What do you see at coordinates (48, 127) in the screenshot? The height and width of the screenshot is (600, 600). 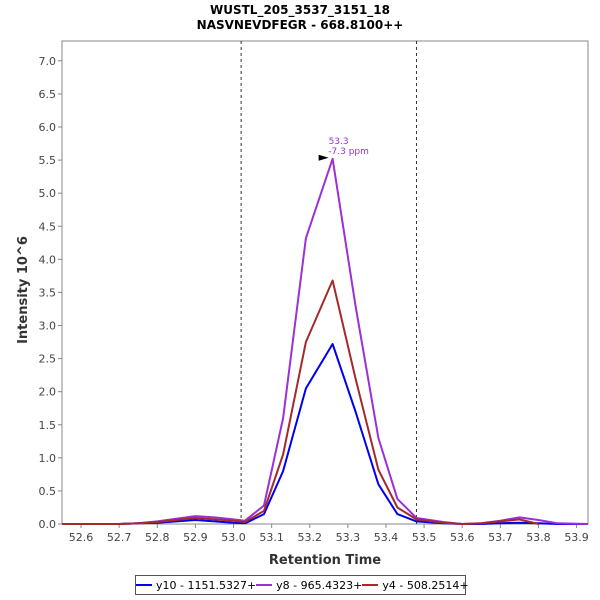 I see `y-tick-label: 6.0` at bounding box center [48, 127].